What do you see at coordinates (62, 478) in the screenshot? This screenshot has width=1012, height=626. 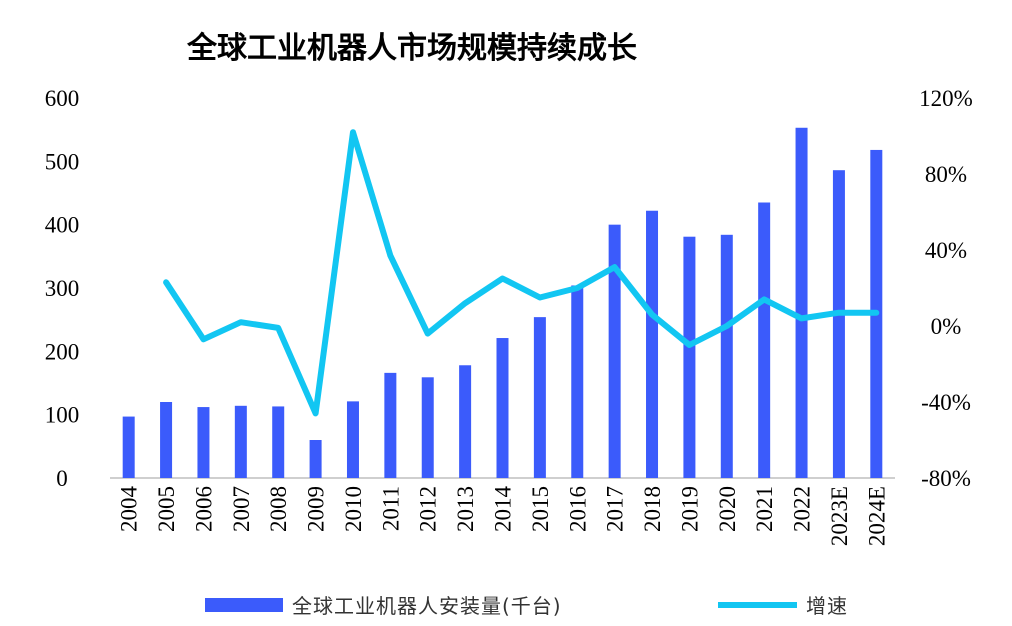 I see `y-left-tick-label: 0` at bounding box center [62, 478].